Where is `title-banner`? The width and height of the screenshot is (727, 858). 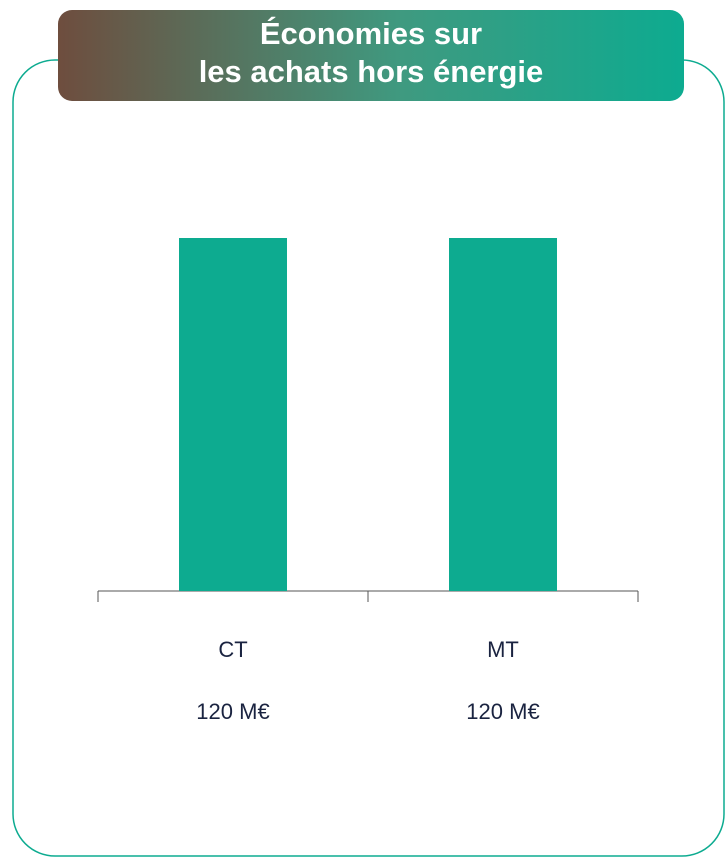 title-banner is located at coordinates (371, 55).